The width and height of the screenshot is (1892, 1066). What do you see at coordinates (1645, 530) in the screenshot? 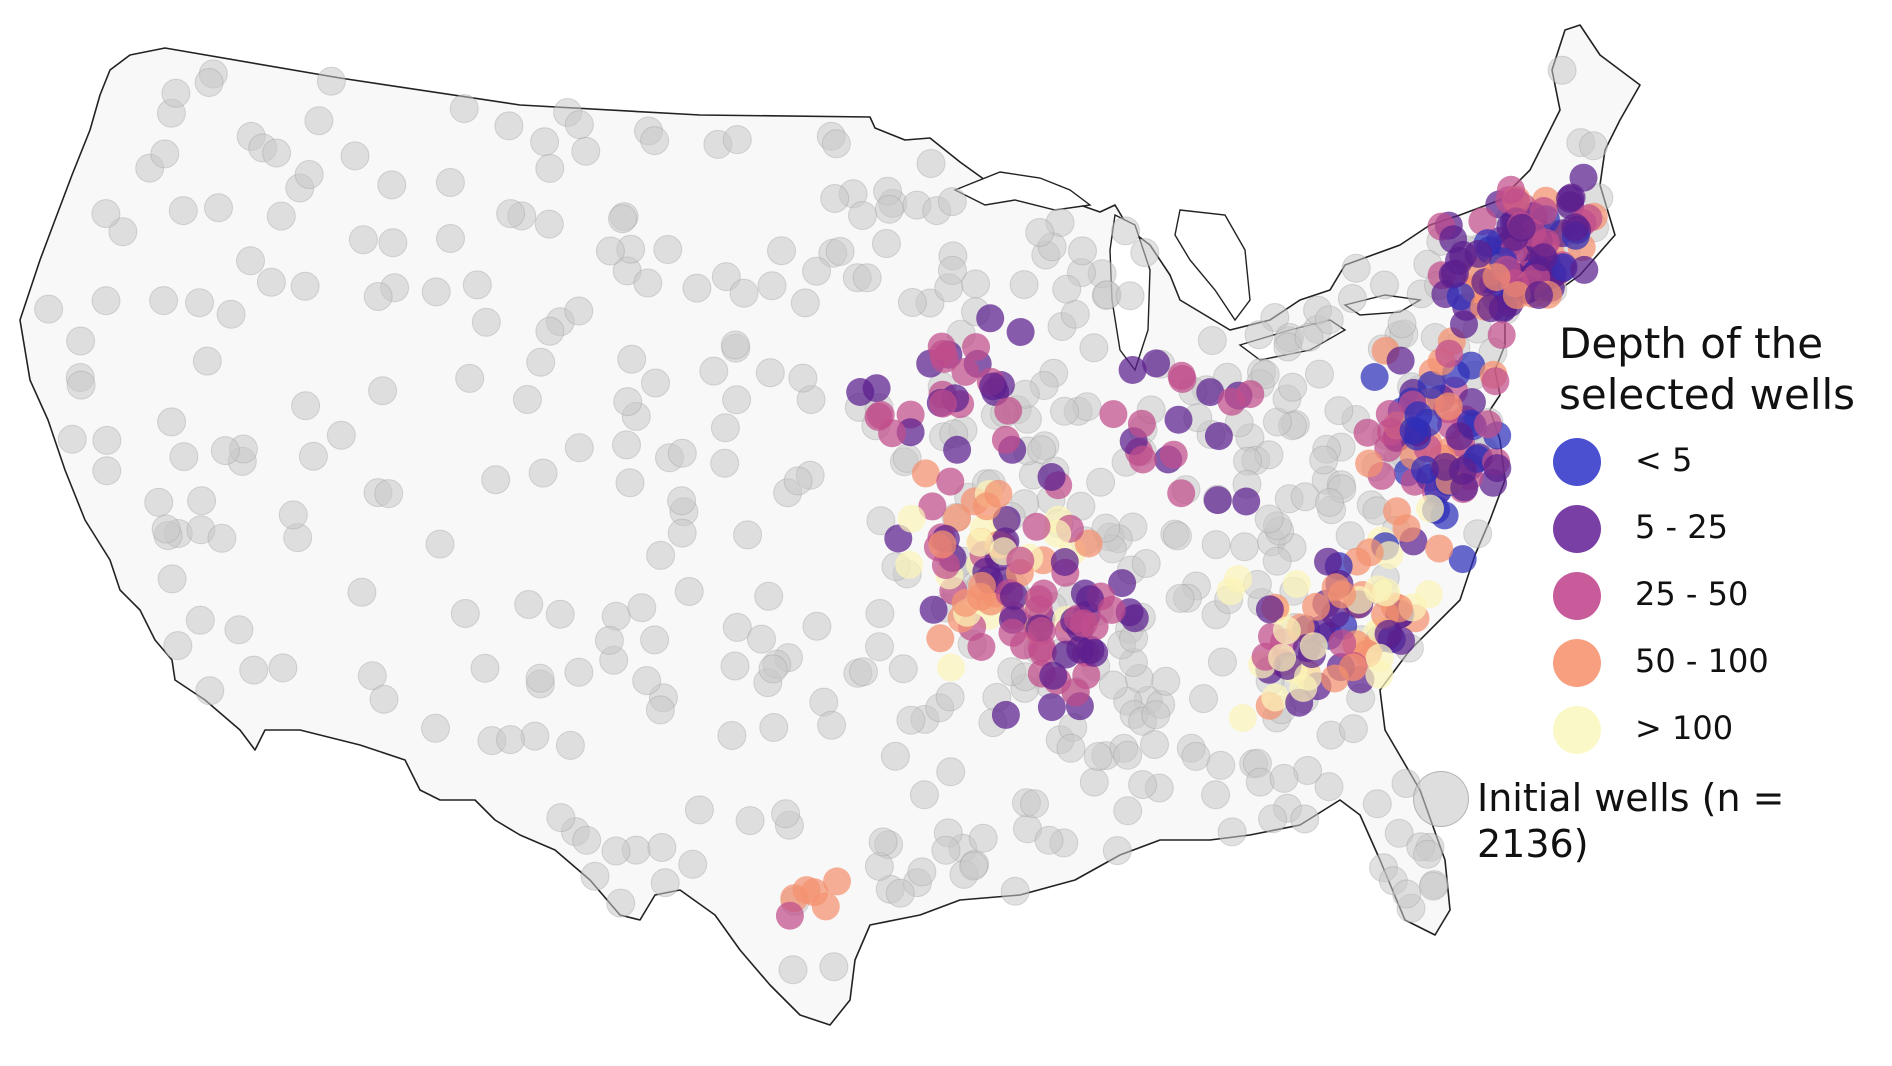
I see `legend-item-5-25: 5 - 25` at bounding box center [1645, 530].